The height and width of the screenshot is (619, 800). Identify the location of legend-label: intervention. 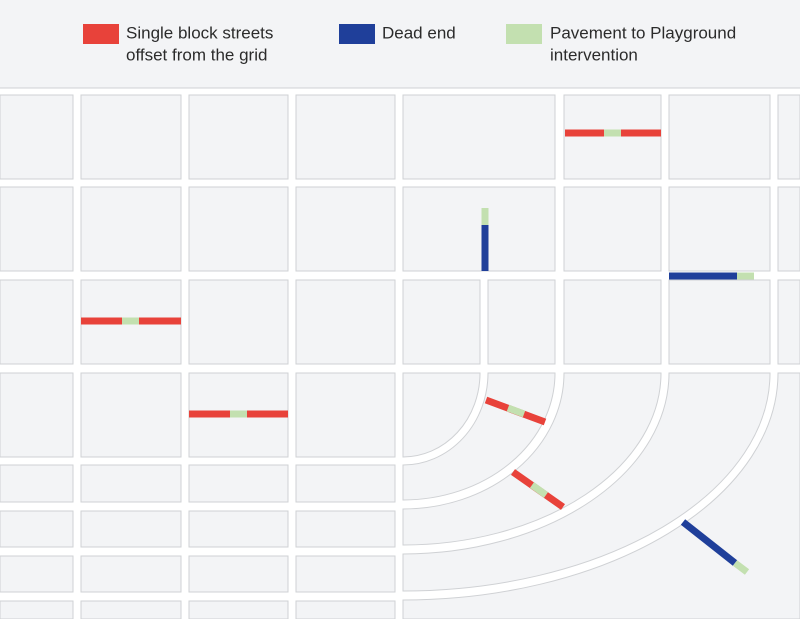
(594, 54).